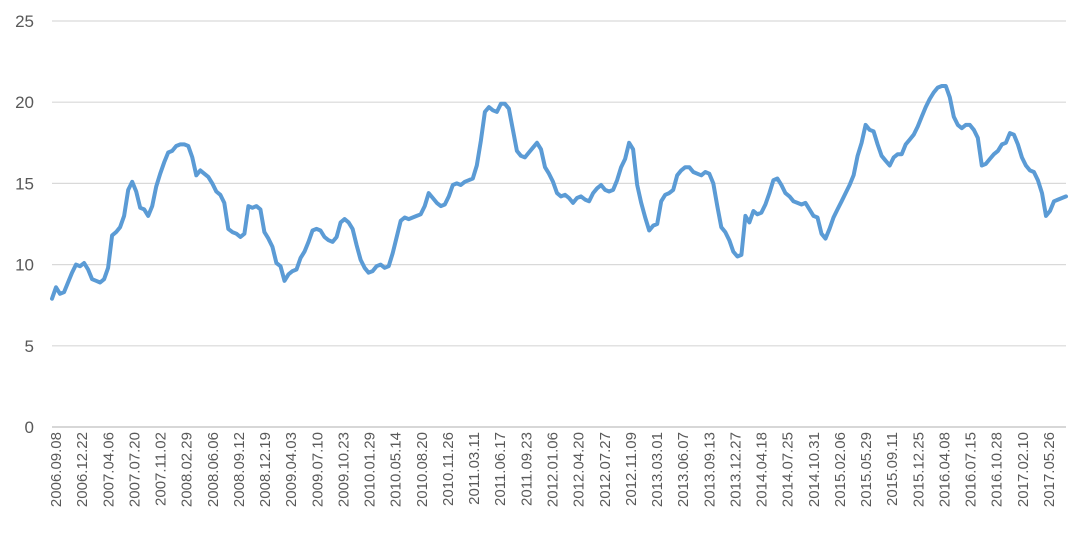 Image resolution: width=1080 pixels, height=547 pixels. What do you see at coordinates (762, 469) in the screenshot?
I see `x-tick-label: 2014.04.18` at bounding box center [762, 469].